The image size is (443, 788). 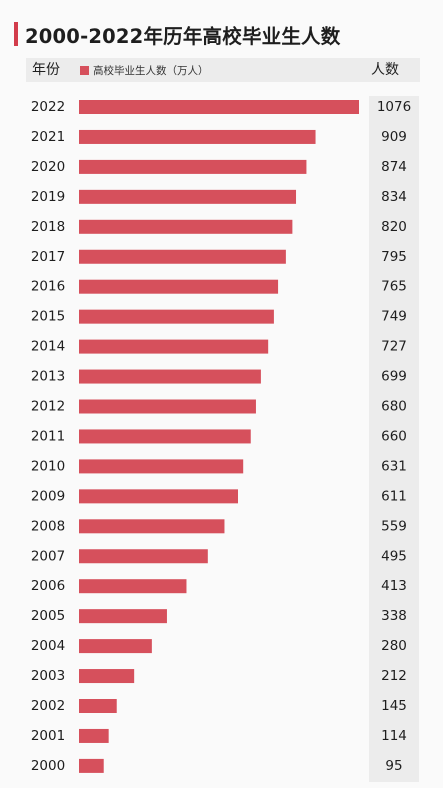 I want to click on header-band, so click(x=223, y=70).